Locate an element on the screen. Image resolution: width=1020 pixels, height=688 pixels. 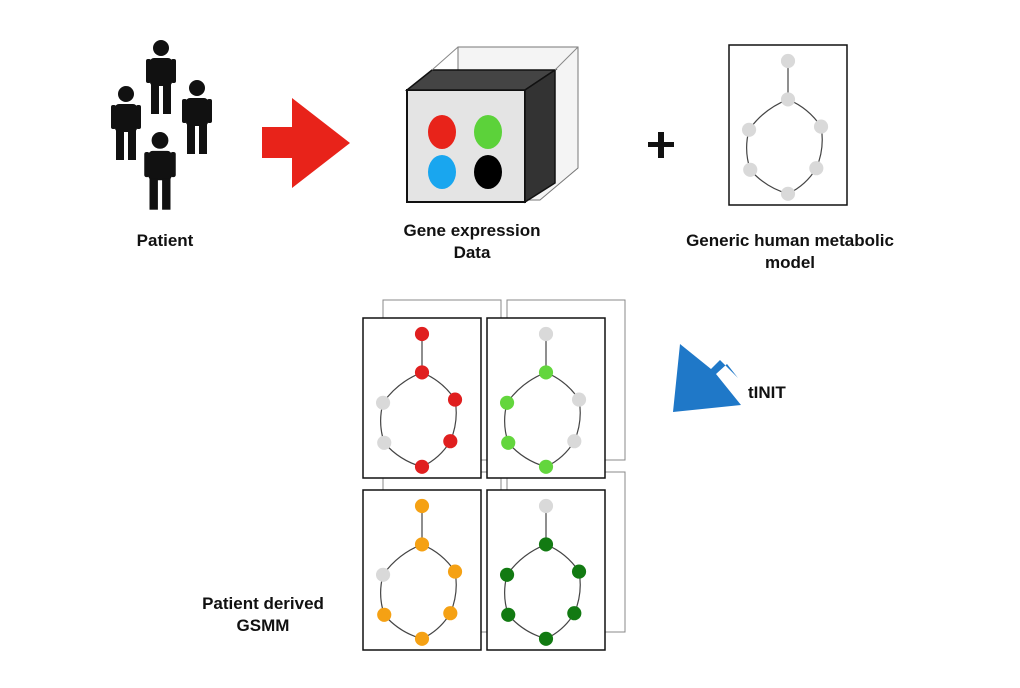
green-model is located at coordinates (546, 398).